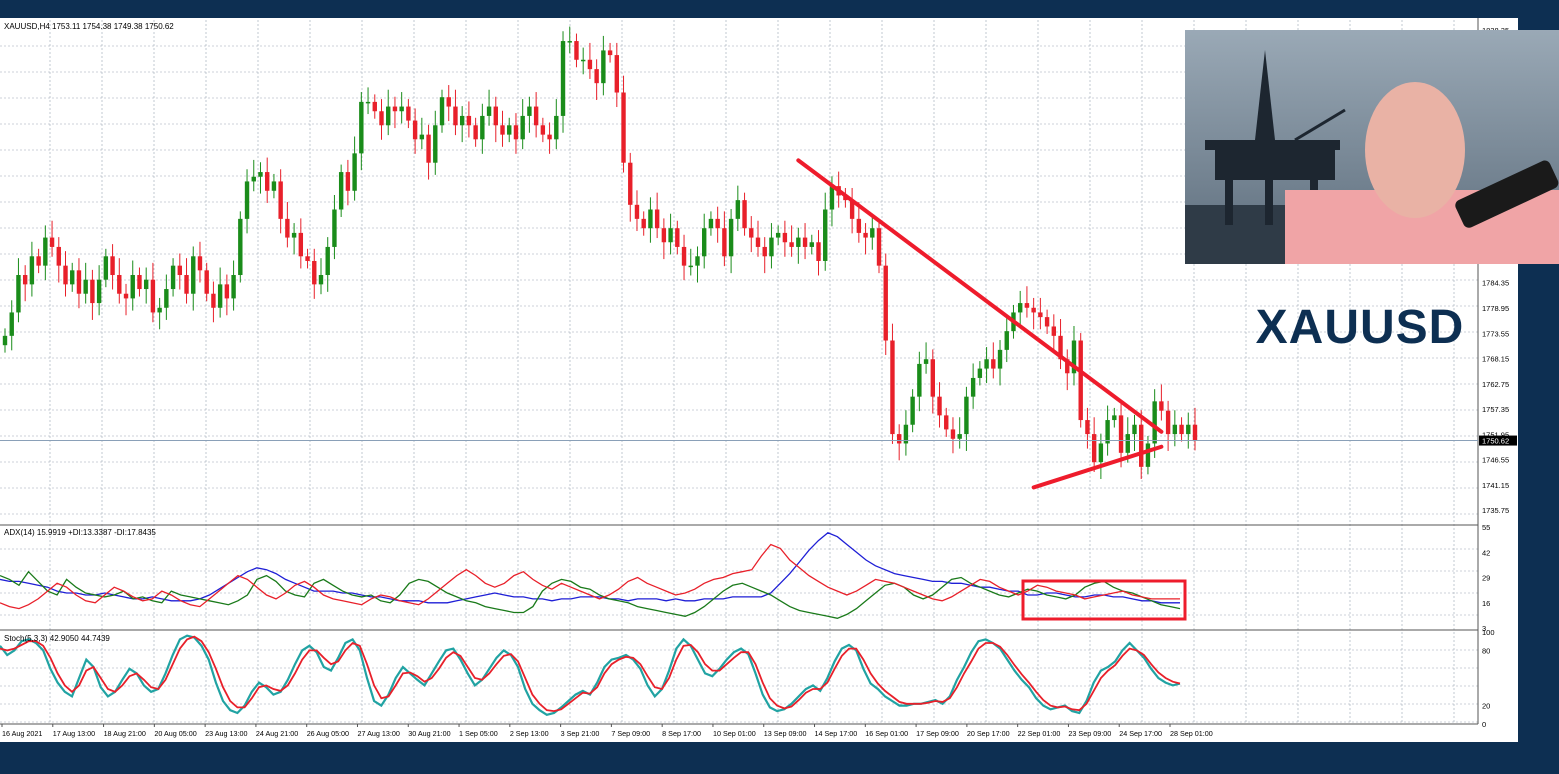 The height and width of the screenshot is (774, 1559). What do you see at coordinates (630, 733) in the screenshot?
I see `time-tick: 7 Sep 09:00` at bounding box center [630, 733].